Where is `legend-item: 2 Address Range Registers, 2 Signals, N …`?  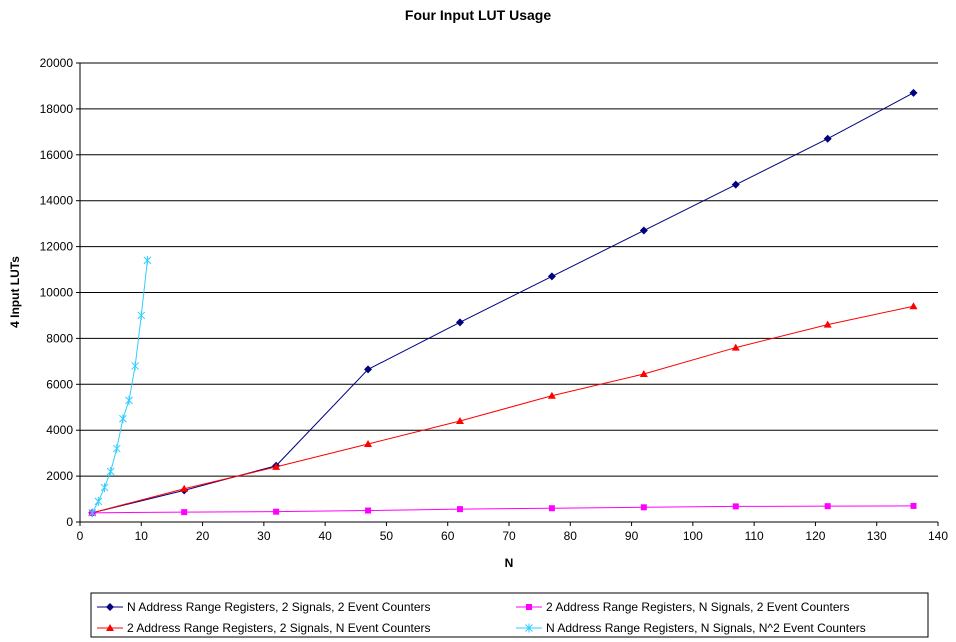
legend-item: 2 Address Range Registers, 2 Signals, N … is located at coordinates (264, 628).